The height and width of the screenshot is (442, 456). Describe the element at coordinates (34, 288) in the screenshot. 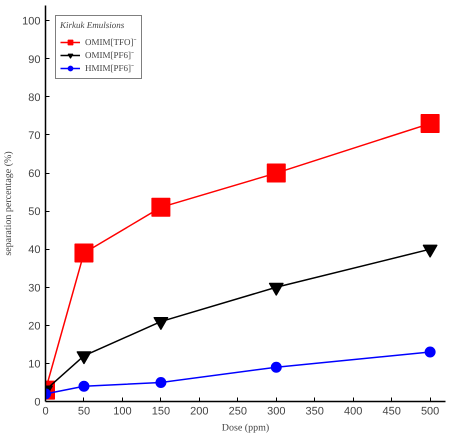

I see `y-tick-label: 30` at that location.